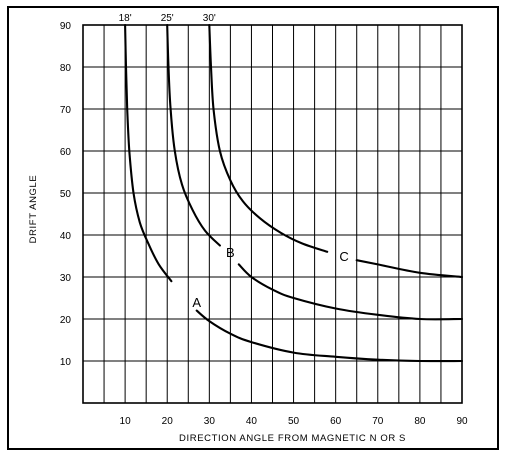 This screenshot has width=509, height=460. What do you see at coordinates (66, 68) in the screenshot?
I see `y-tick-label: 80` at bounding box center [66, 68].